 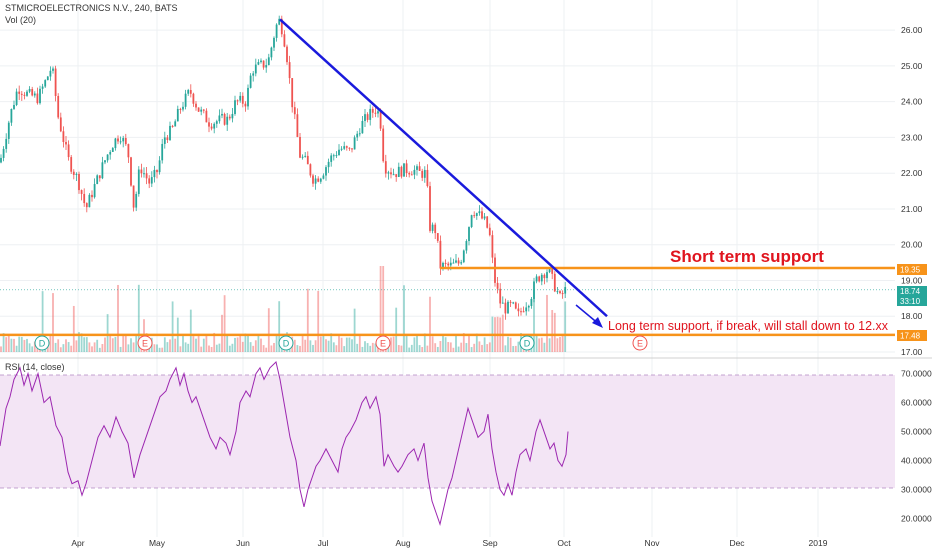 What do you see at coordinates (489, 543) in the screenshot?
I see `time-tick-label: Sep` at bounding box center [489, 543].